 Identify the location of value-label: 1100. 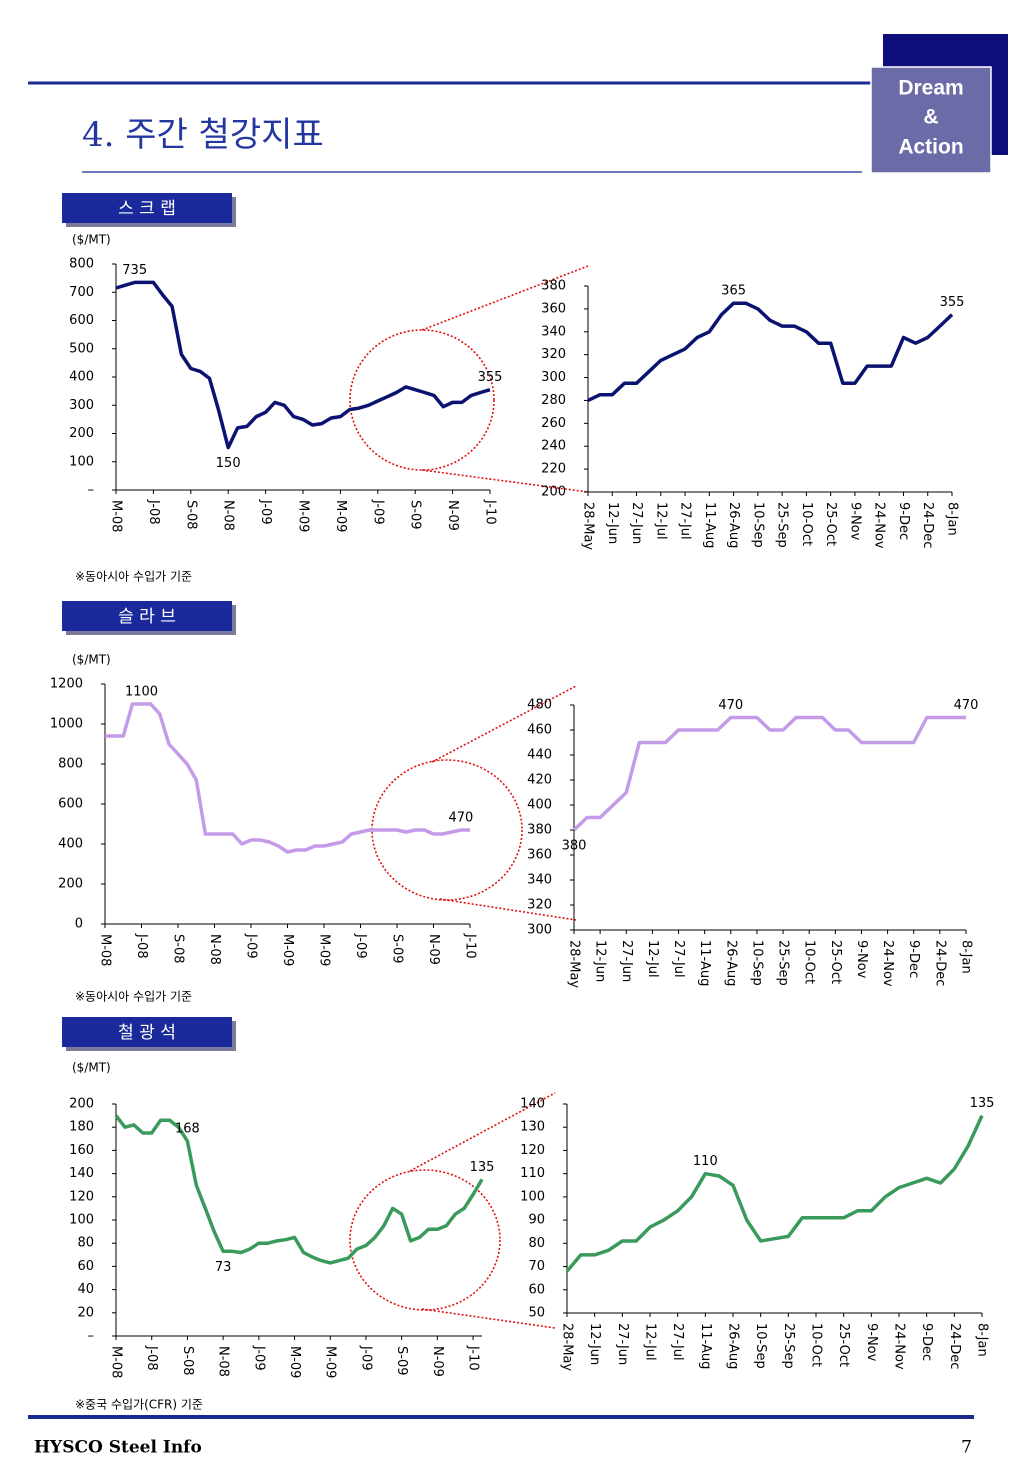
(141, 692).